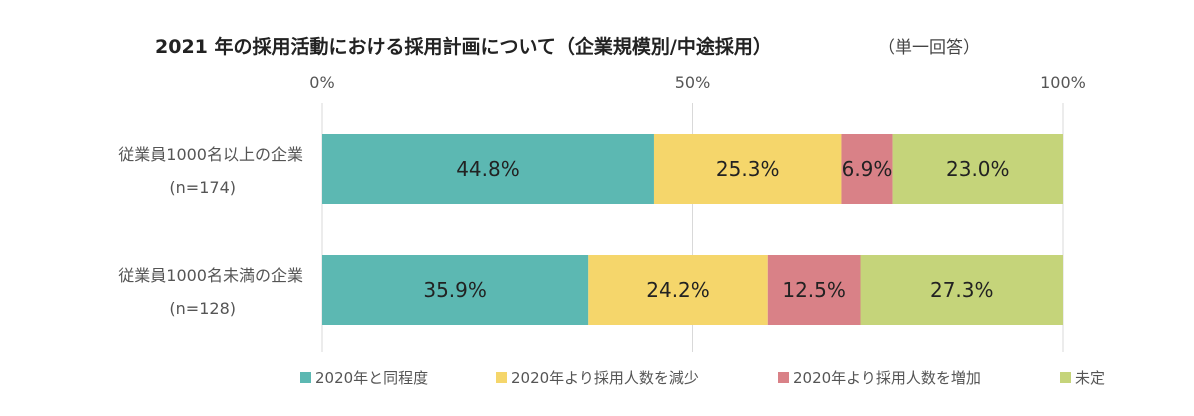  Describe the element at coordinates (887, 378) in the screenshot. I see `legend-label: 2020年より採用人数を増加` at that location.